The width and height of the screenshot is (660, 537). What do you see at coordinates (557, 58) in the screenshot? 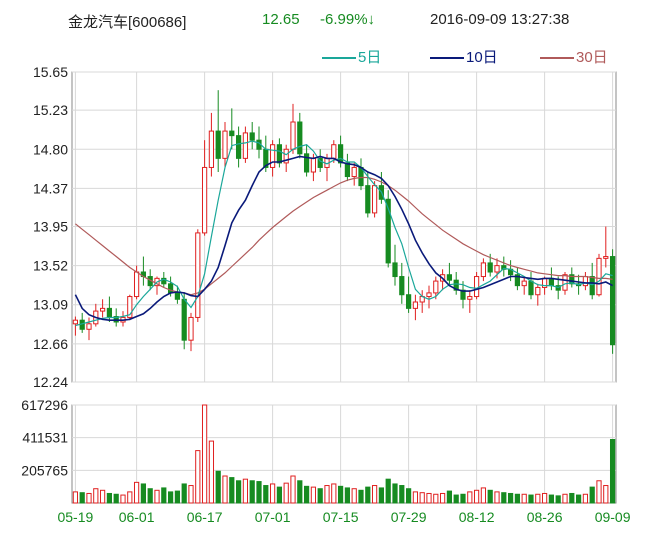
I see `legend-ma30-swatch` at bounding box center [557, 58].